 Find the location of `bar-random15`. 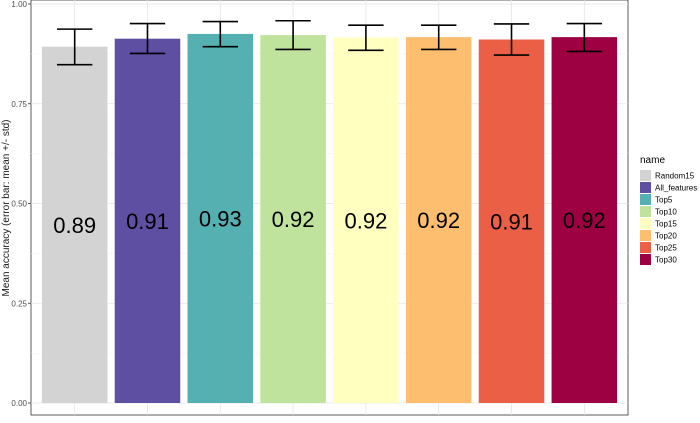

bar-random15 is located at coordinates (74, 225).